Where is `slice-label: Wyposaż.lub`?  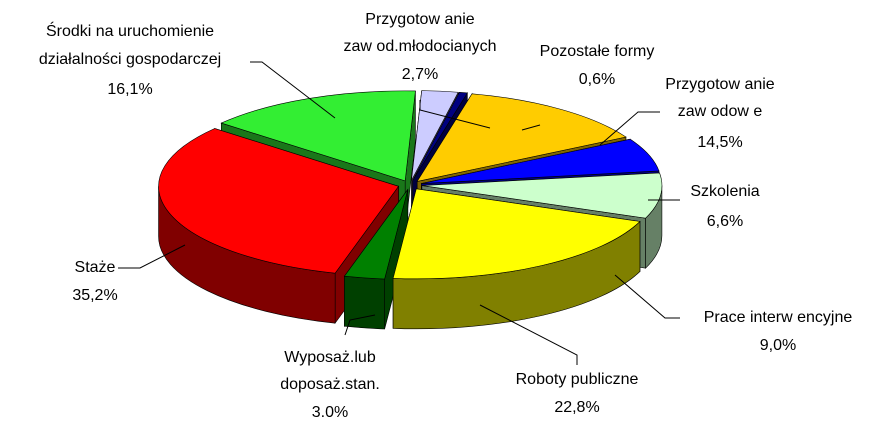 slice-label: Wyposaż.lub is located at coordinates (330, 357).